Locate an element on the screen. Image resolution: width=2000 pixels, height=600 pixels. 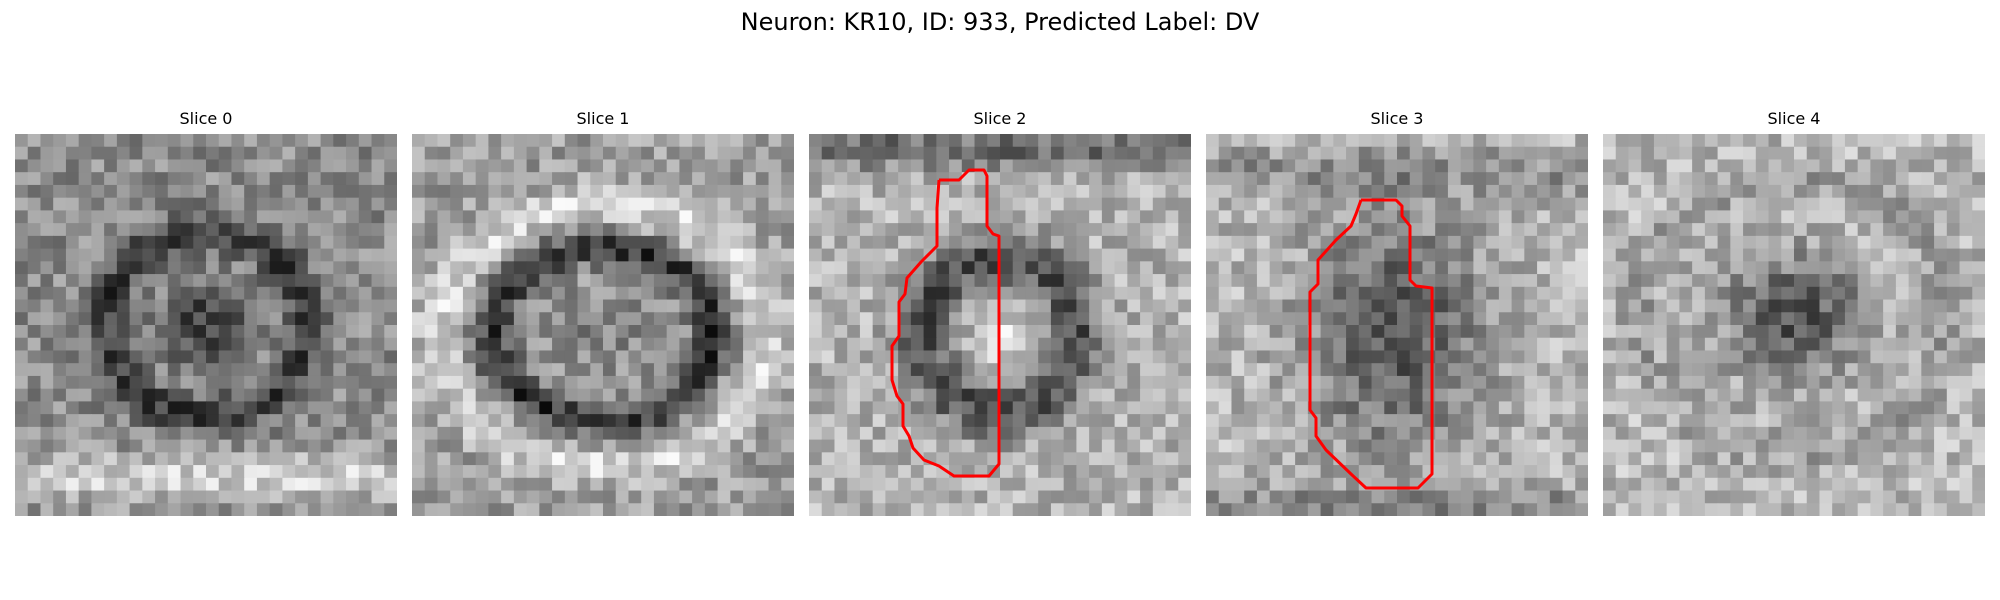
slice-title-3: Slice 3 is located at coordinates (1397, 118).